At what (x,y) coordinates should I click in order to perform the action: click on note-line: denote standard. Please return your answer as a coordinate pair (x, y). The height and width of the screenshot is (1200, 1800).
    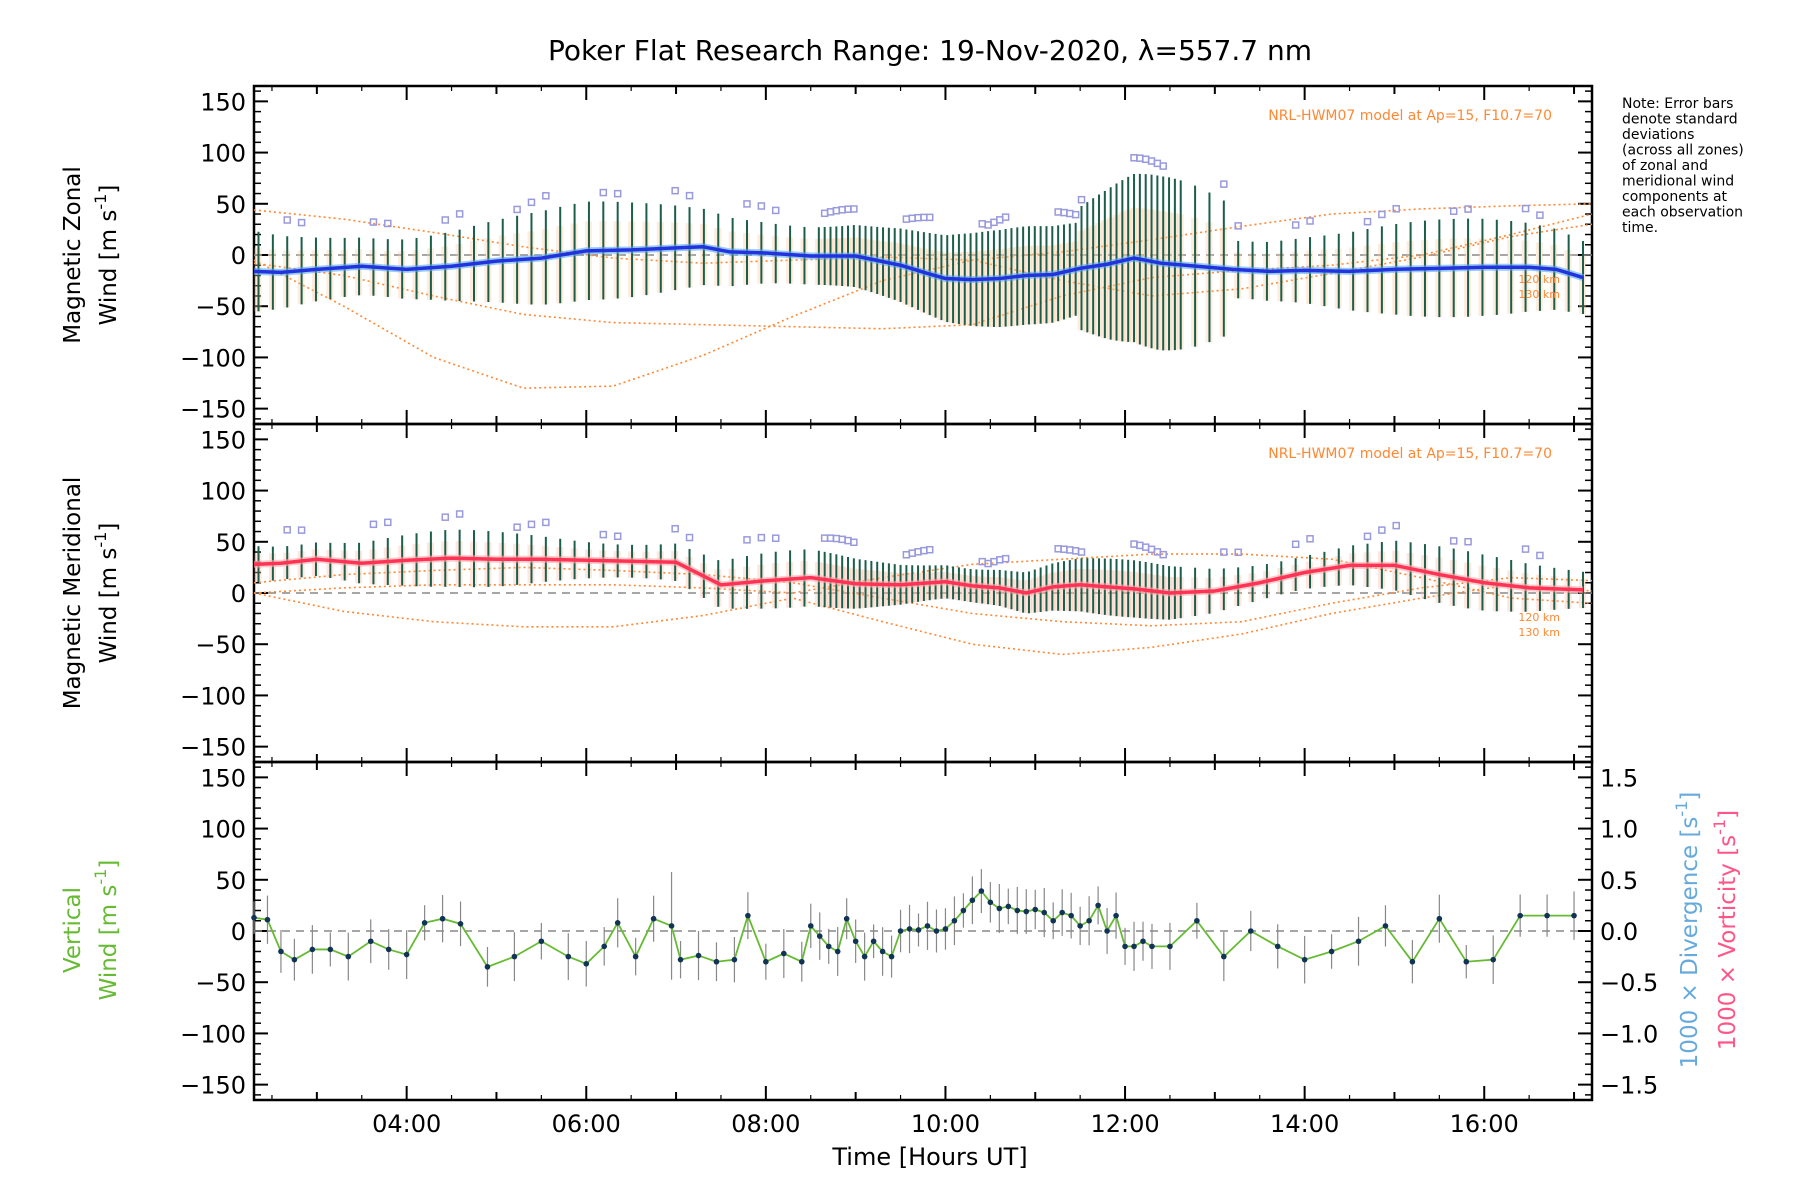
    Looking at the image, I should click on (1680, 120).